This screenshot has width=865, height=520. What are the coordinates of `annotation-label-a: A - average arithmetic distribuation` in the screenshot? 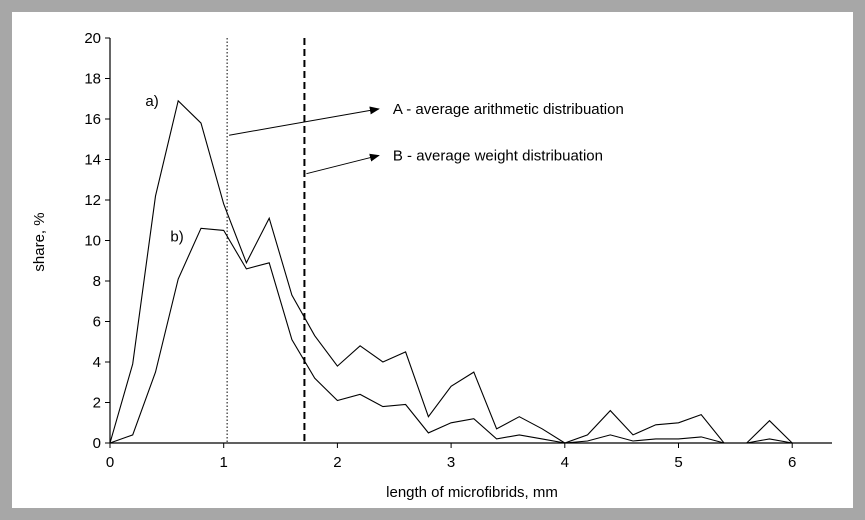 It's located at (508, 109).